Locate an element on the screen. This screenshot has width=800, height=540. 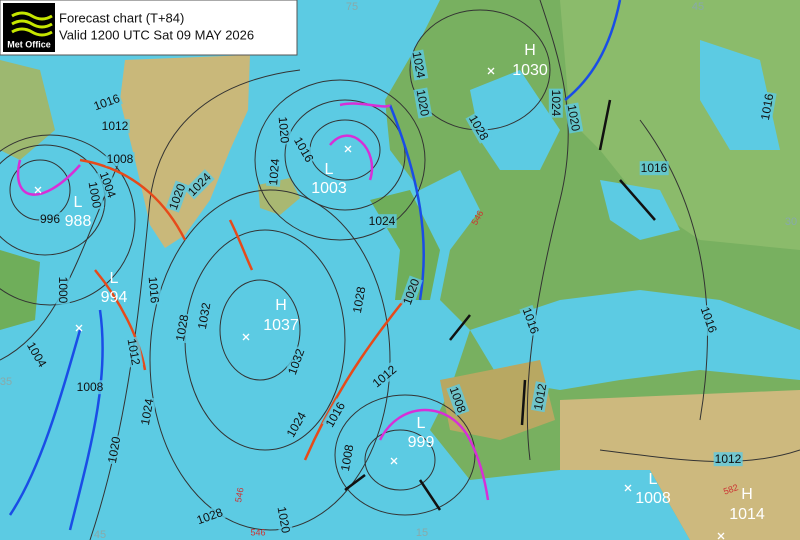
centre-pressure: 1008 is located at coordinates (653, 498).